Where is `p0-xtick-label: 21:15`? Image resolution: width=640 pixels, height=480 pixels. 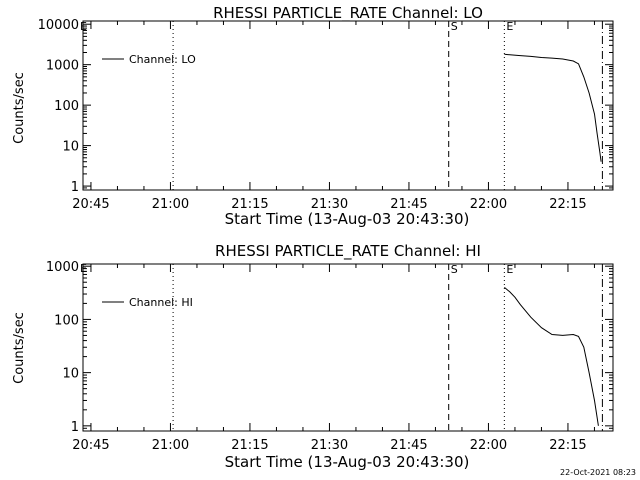 p0-xtick-label: 21:15 is located at coordinates (249, 204).